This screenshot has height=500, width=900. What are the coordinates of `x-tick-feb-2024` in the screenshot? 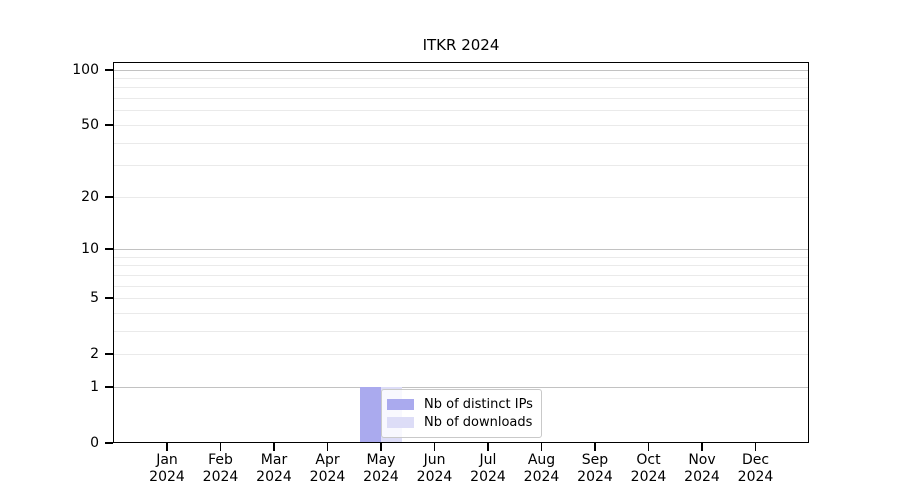 It's located at (220, 447).